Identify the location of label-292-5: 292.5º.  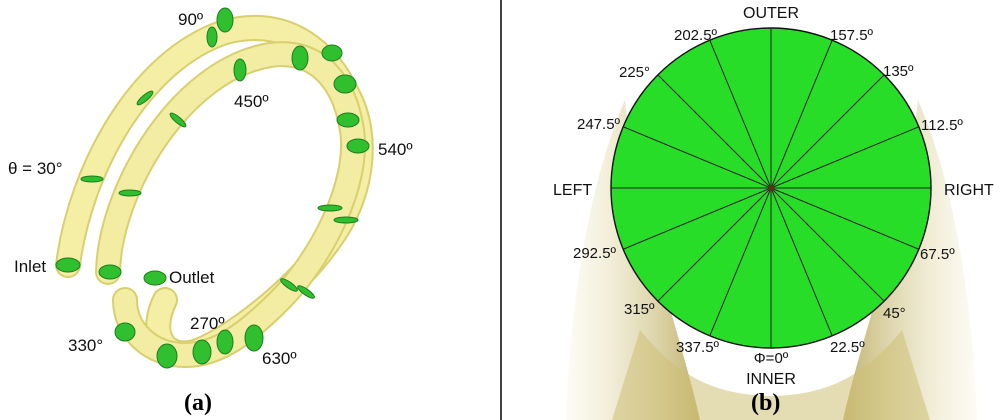
(595, 253).